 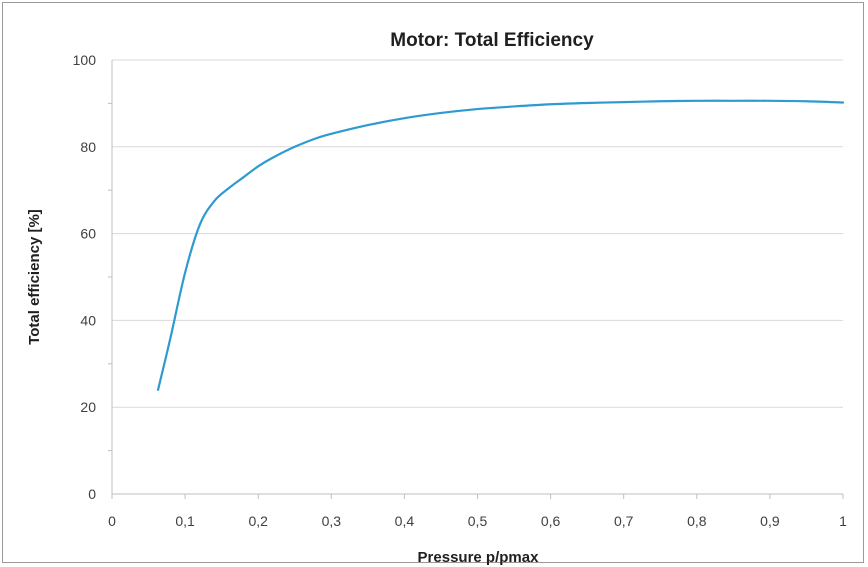 What do you see at coordinates (697, 521) in the screenshot?
I see `x-tick-label: 0,8` at bounding box center [697, 521].